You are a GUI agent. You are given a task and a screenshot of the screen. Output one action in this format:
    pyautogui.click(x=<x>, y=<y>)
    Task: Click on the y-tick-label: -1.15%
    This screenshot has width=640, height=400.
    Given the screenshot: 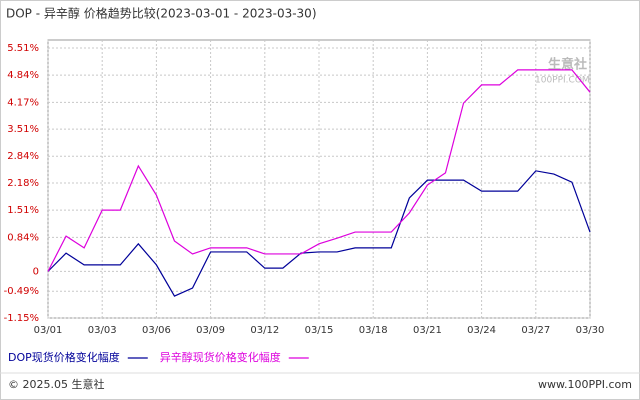 What is the action you would take?
    pyautogui.click(x=21, y=318)
    